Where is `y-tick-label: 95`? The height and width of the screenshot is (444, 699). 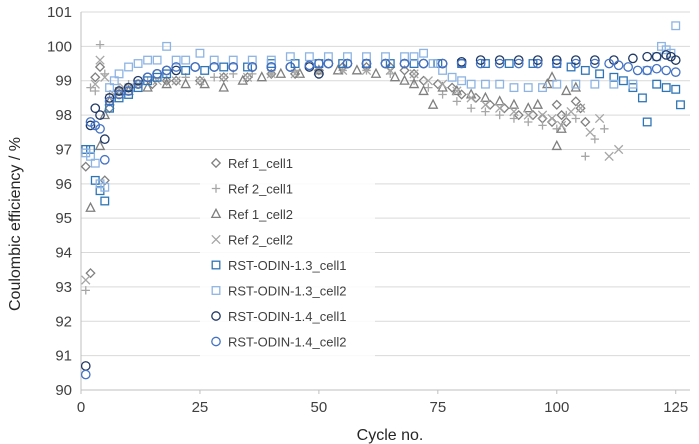 y-tick-label: 95 is located at coordinates (63, 218).